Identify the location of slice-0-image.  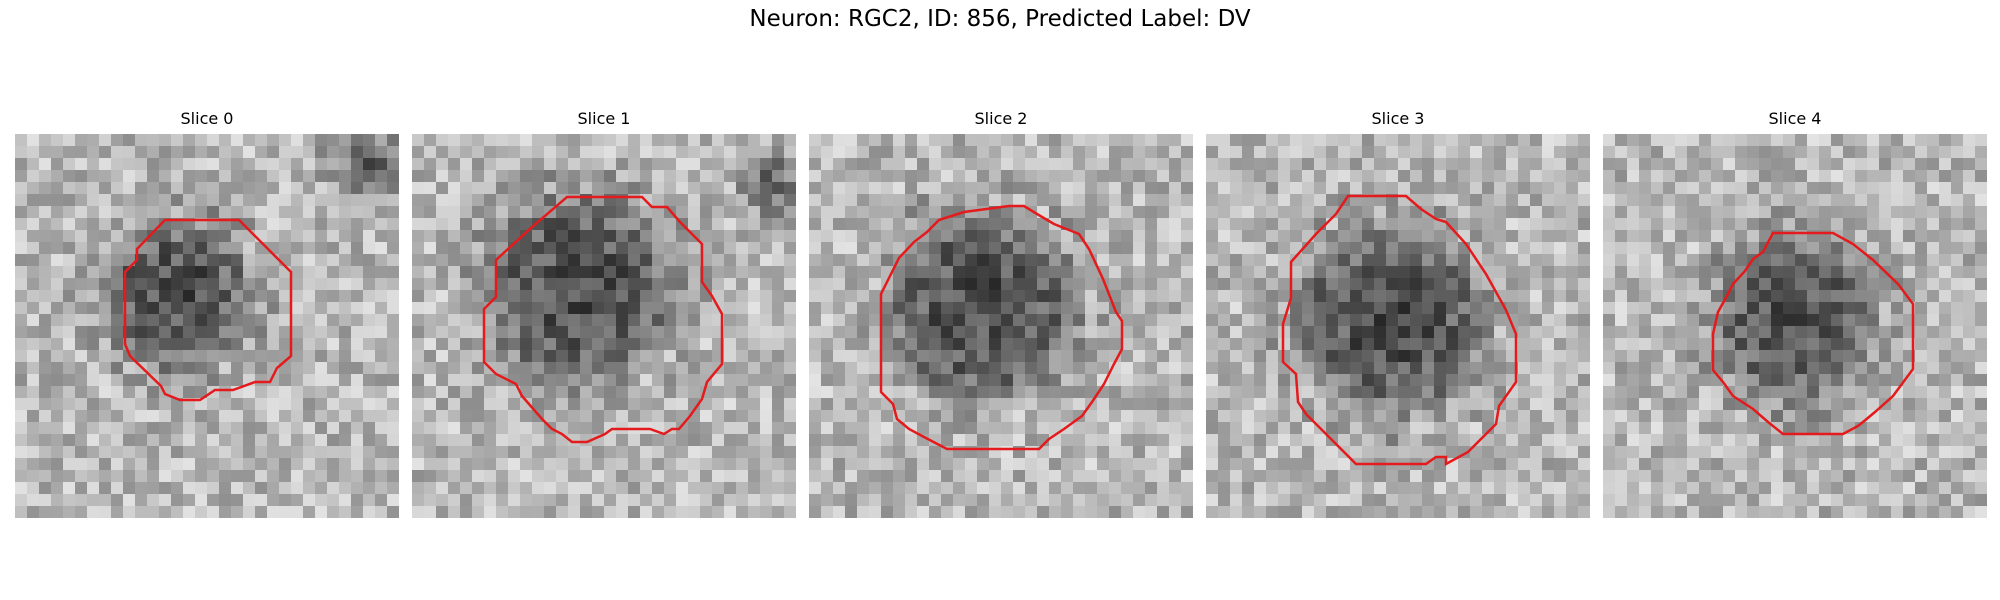
(207, 326).